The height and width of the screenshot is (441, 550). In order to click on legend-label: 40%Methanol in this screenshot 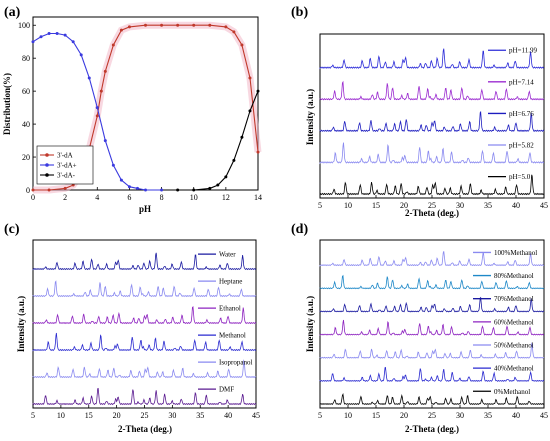, I will do `click(514, 369)`.